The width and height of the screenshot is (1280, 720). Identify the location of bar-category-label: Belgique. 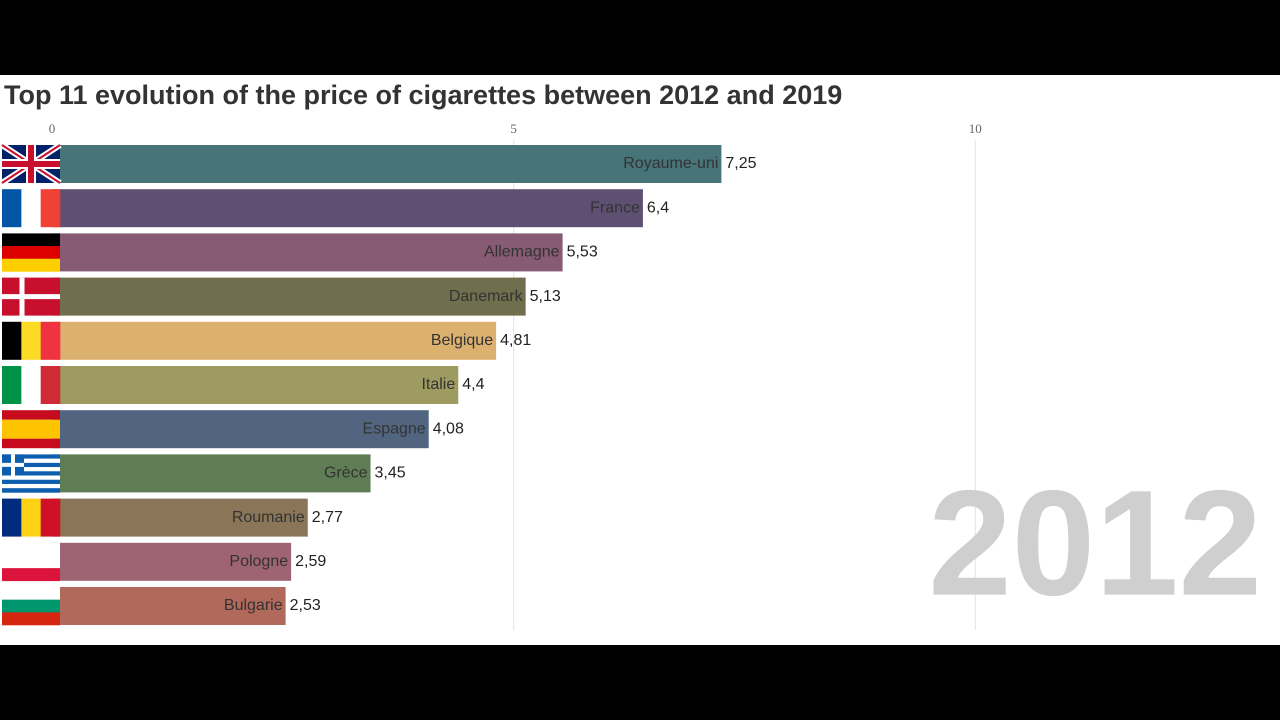
(462, 340).